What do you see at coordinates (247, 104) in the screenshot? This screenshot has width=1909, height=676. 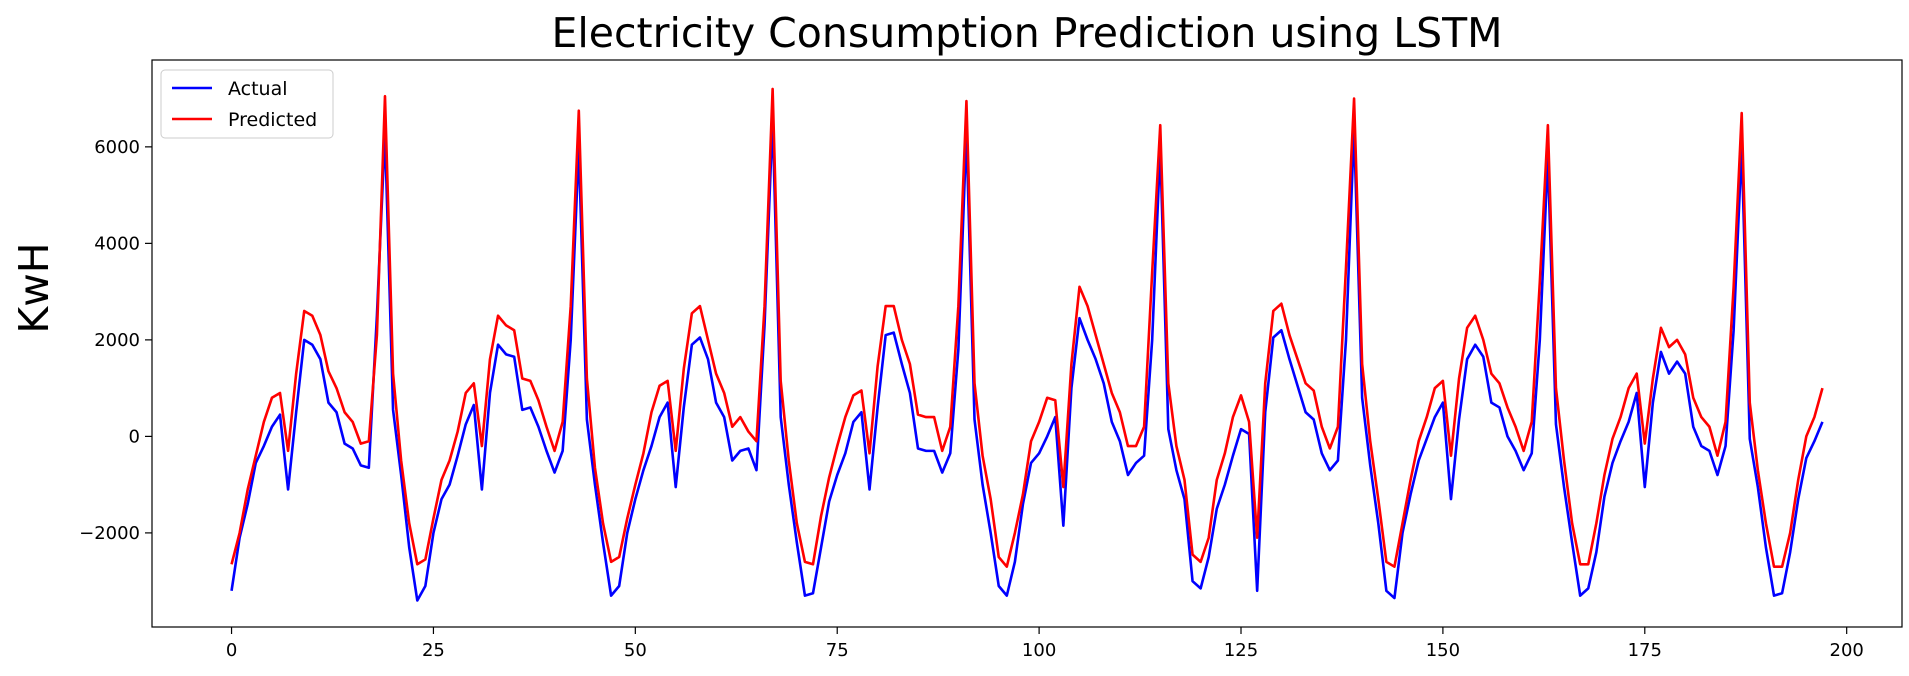 I see `legend: Actual Predicted` at bounding box center [247, 104].